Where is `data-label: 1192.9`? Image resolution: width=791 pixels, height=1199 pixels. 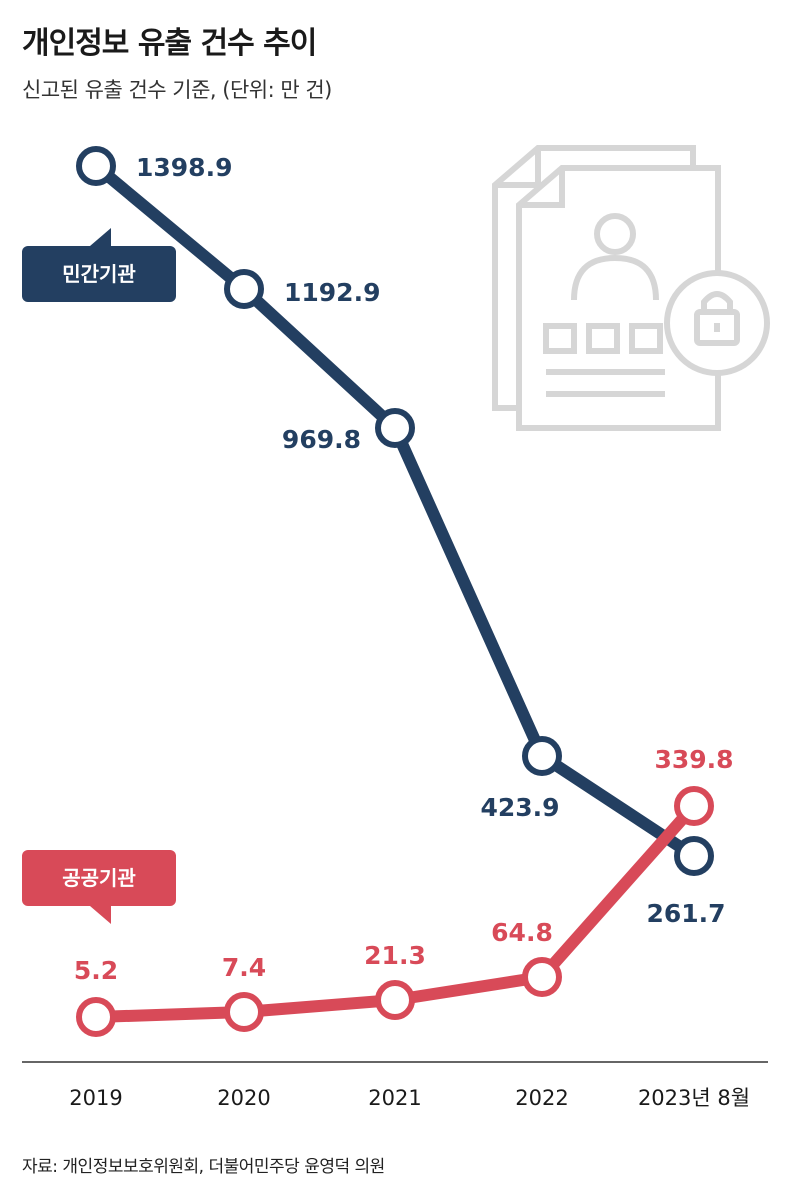 data-label: 1192.9 is located at coordinates (332, 292).